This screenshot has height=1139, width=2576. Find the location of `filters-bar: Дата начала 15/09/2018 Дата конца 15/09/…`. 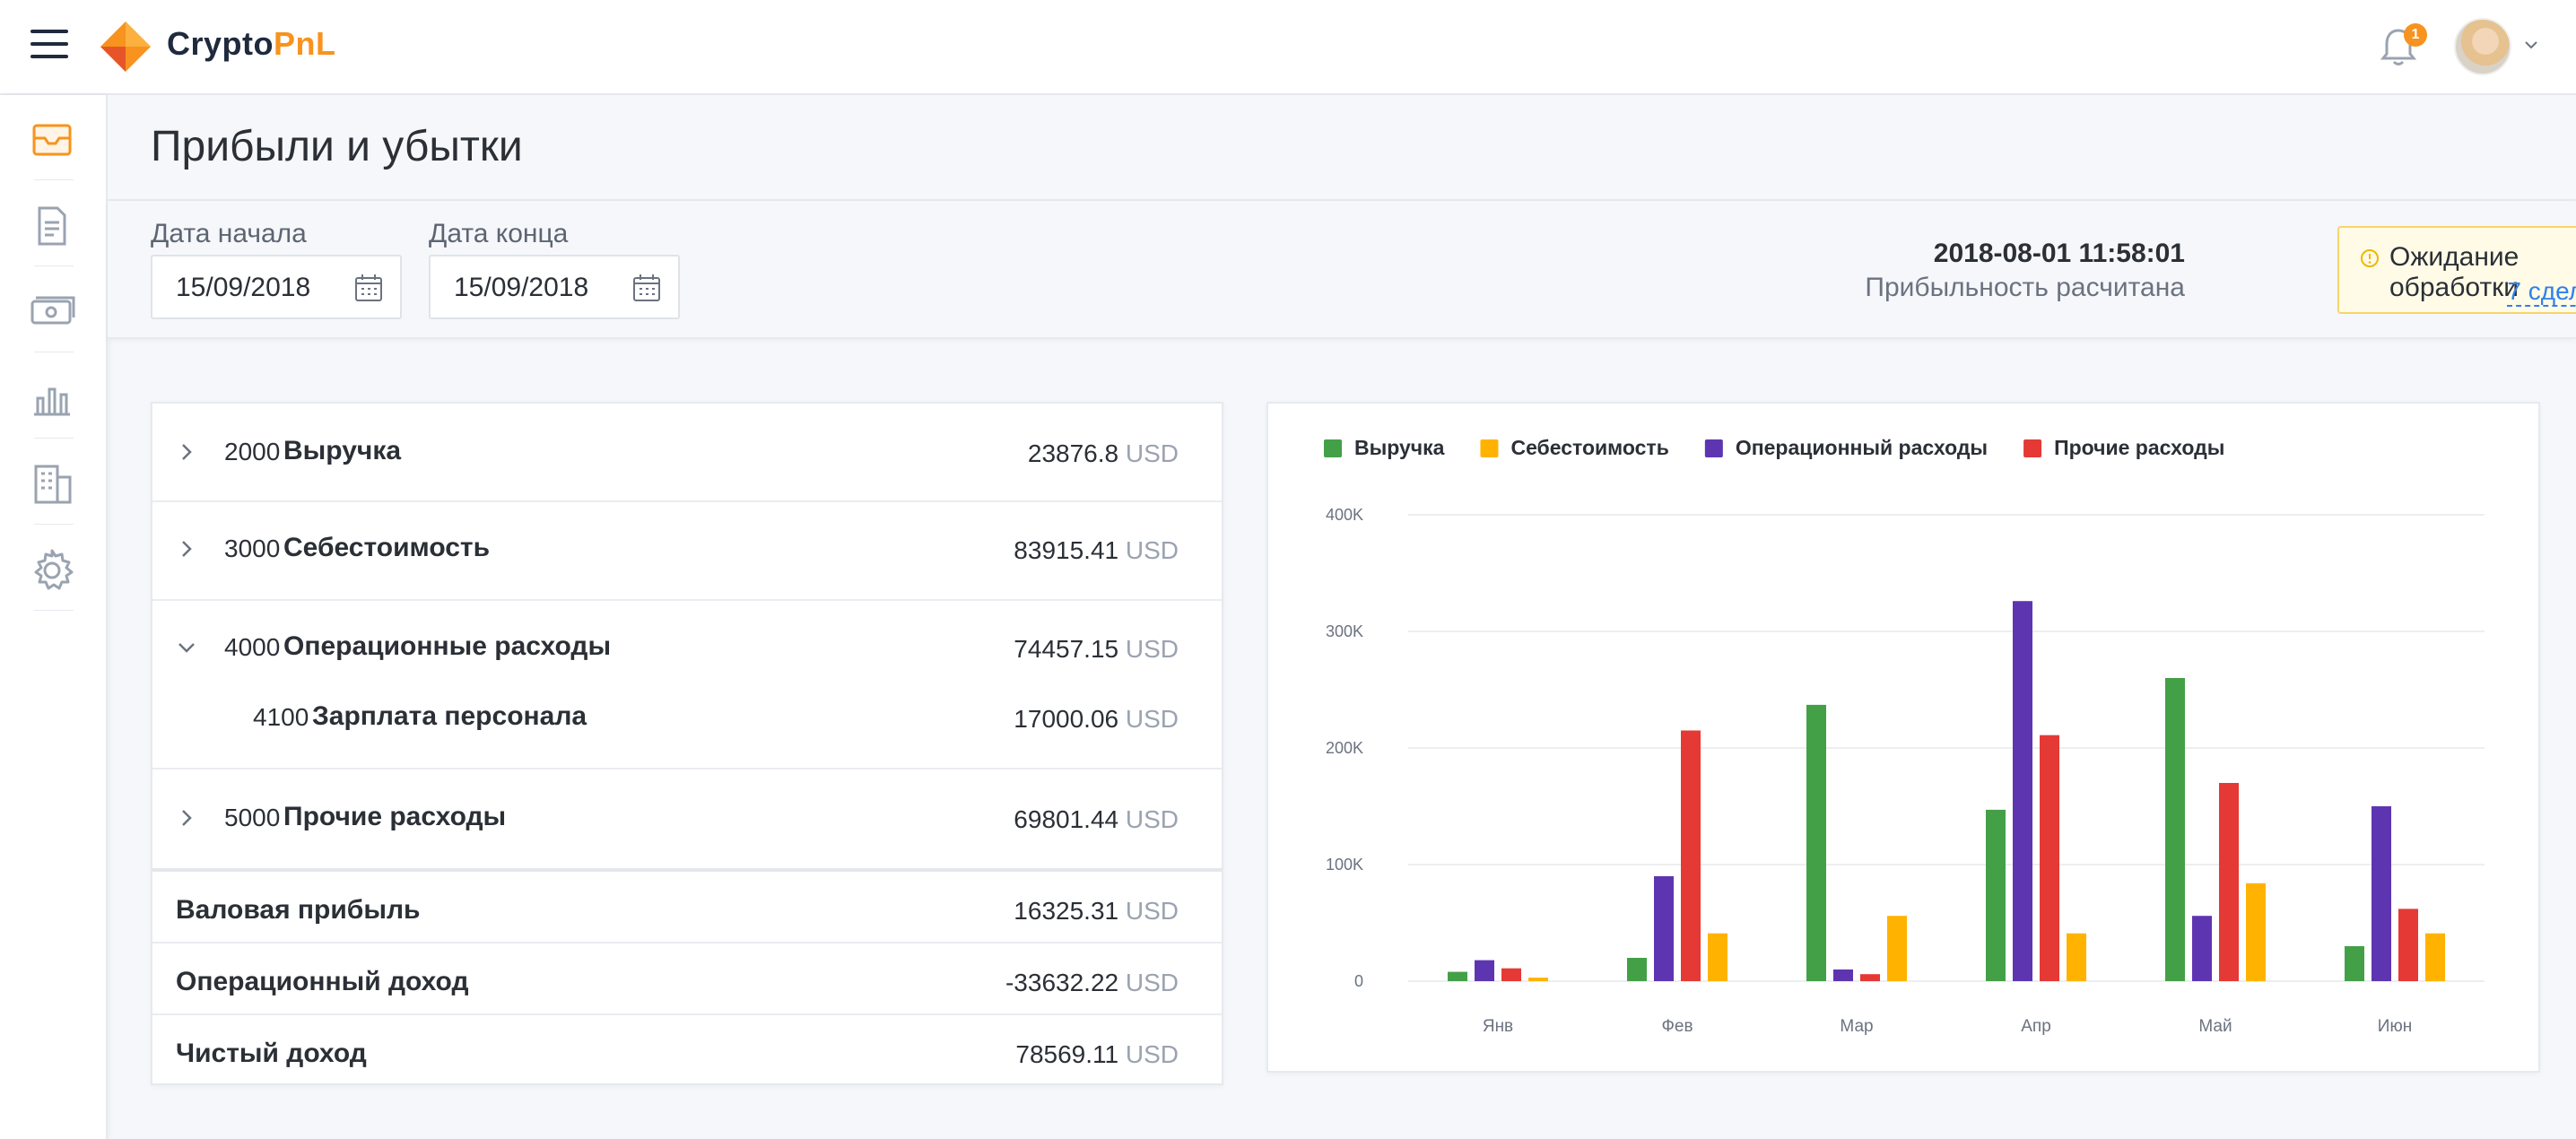

filters-bar: Дата начала 15/09/2018 Дата конца 15/09/… is located at coordinates (1342, 270).